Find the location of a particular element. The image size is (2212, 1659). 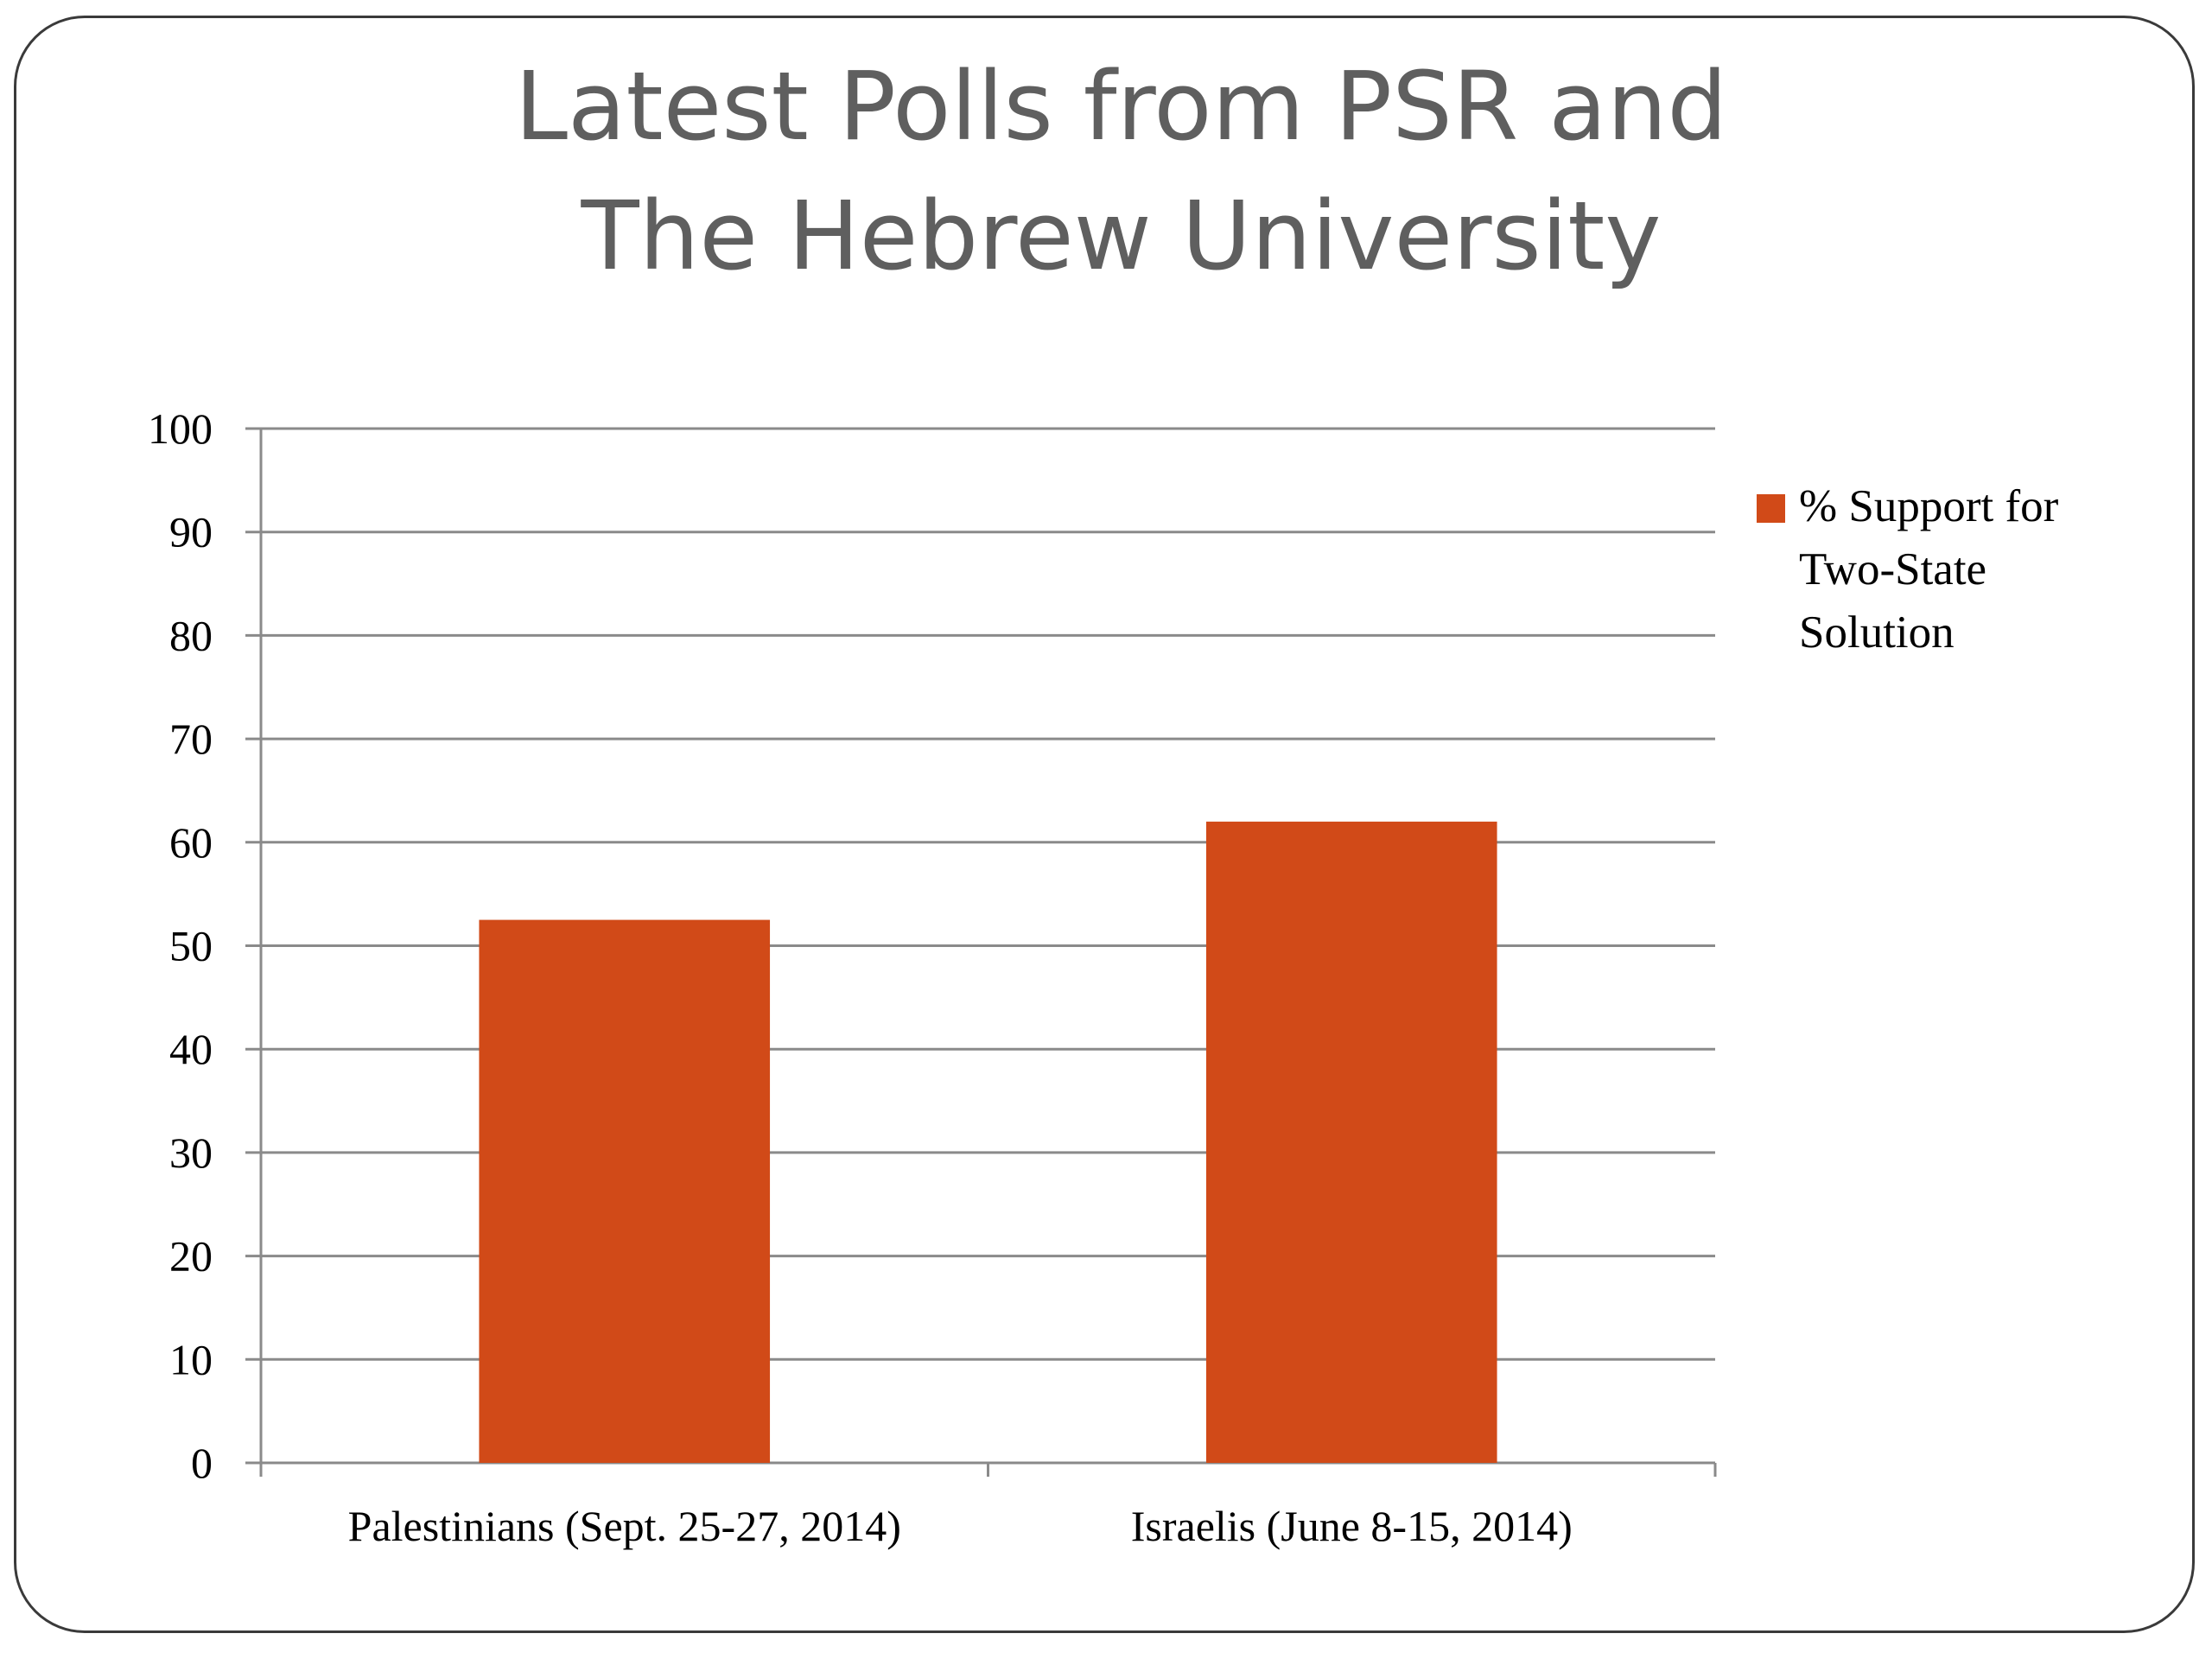

legend-label-line: % Support for is located at coordinates (1929, 506).